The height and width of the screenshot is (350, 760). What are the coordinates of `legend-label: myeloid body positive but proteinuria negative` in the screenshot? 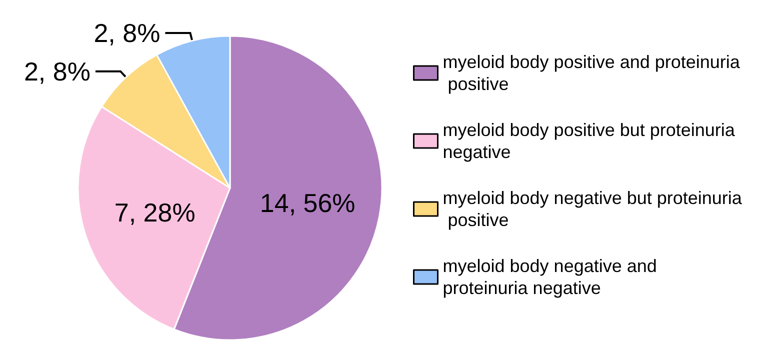 It's located at (591, 141).